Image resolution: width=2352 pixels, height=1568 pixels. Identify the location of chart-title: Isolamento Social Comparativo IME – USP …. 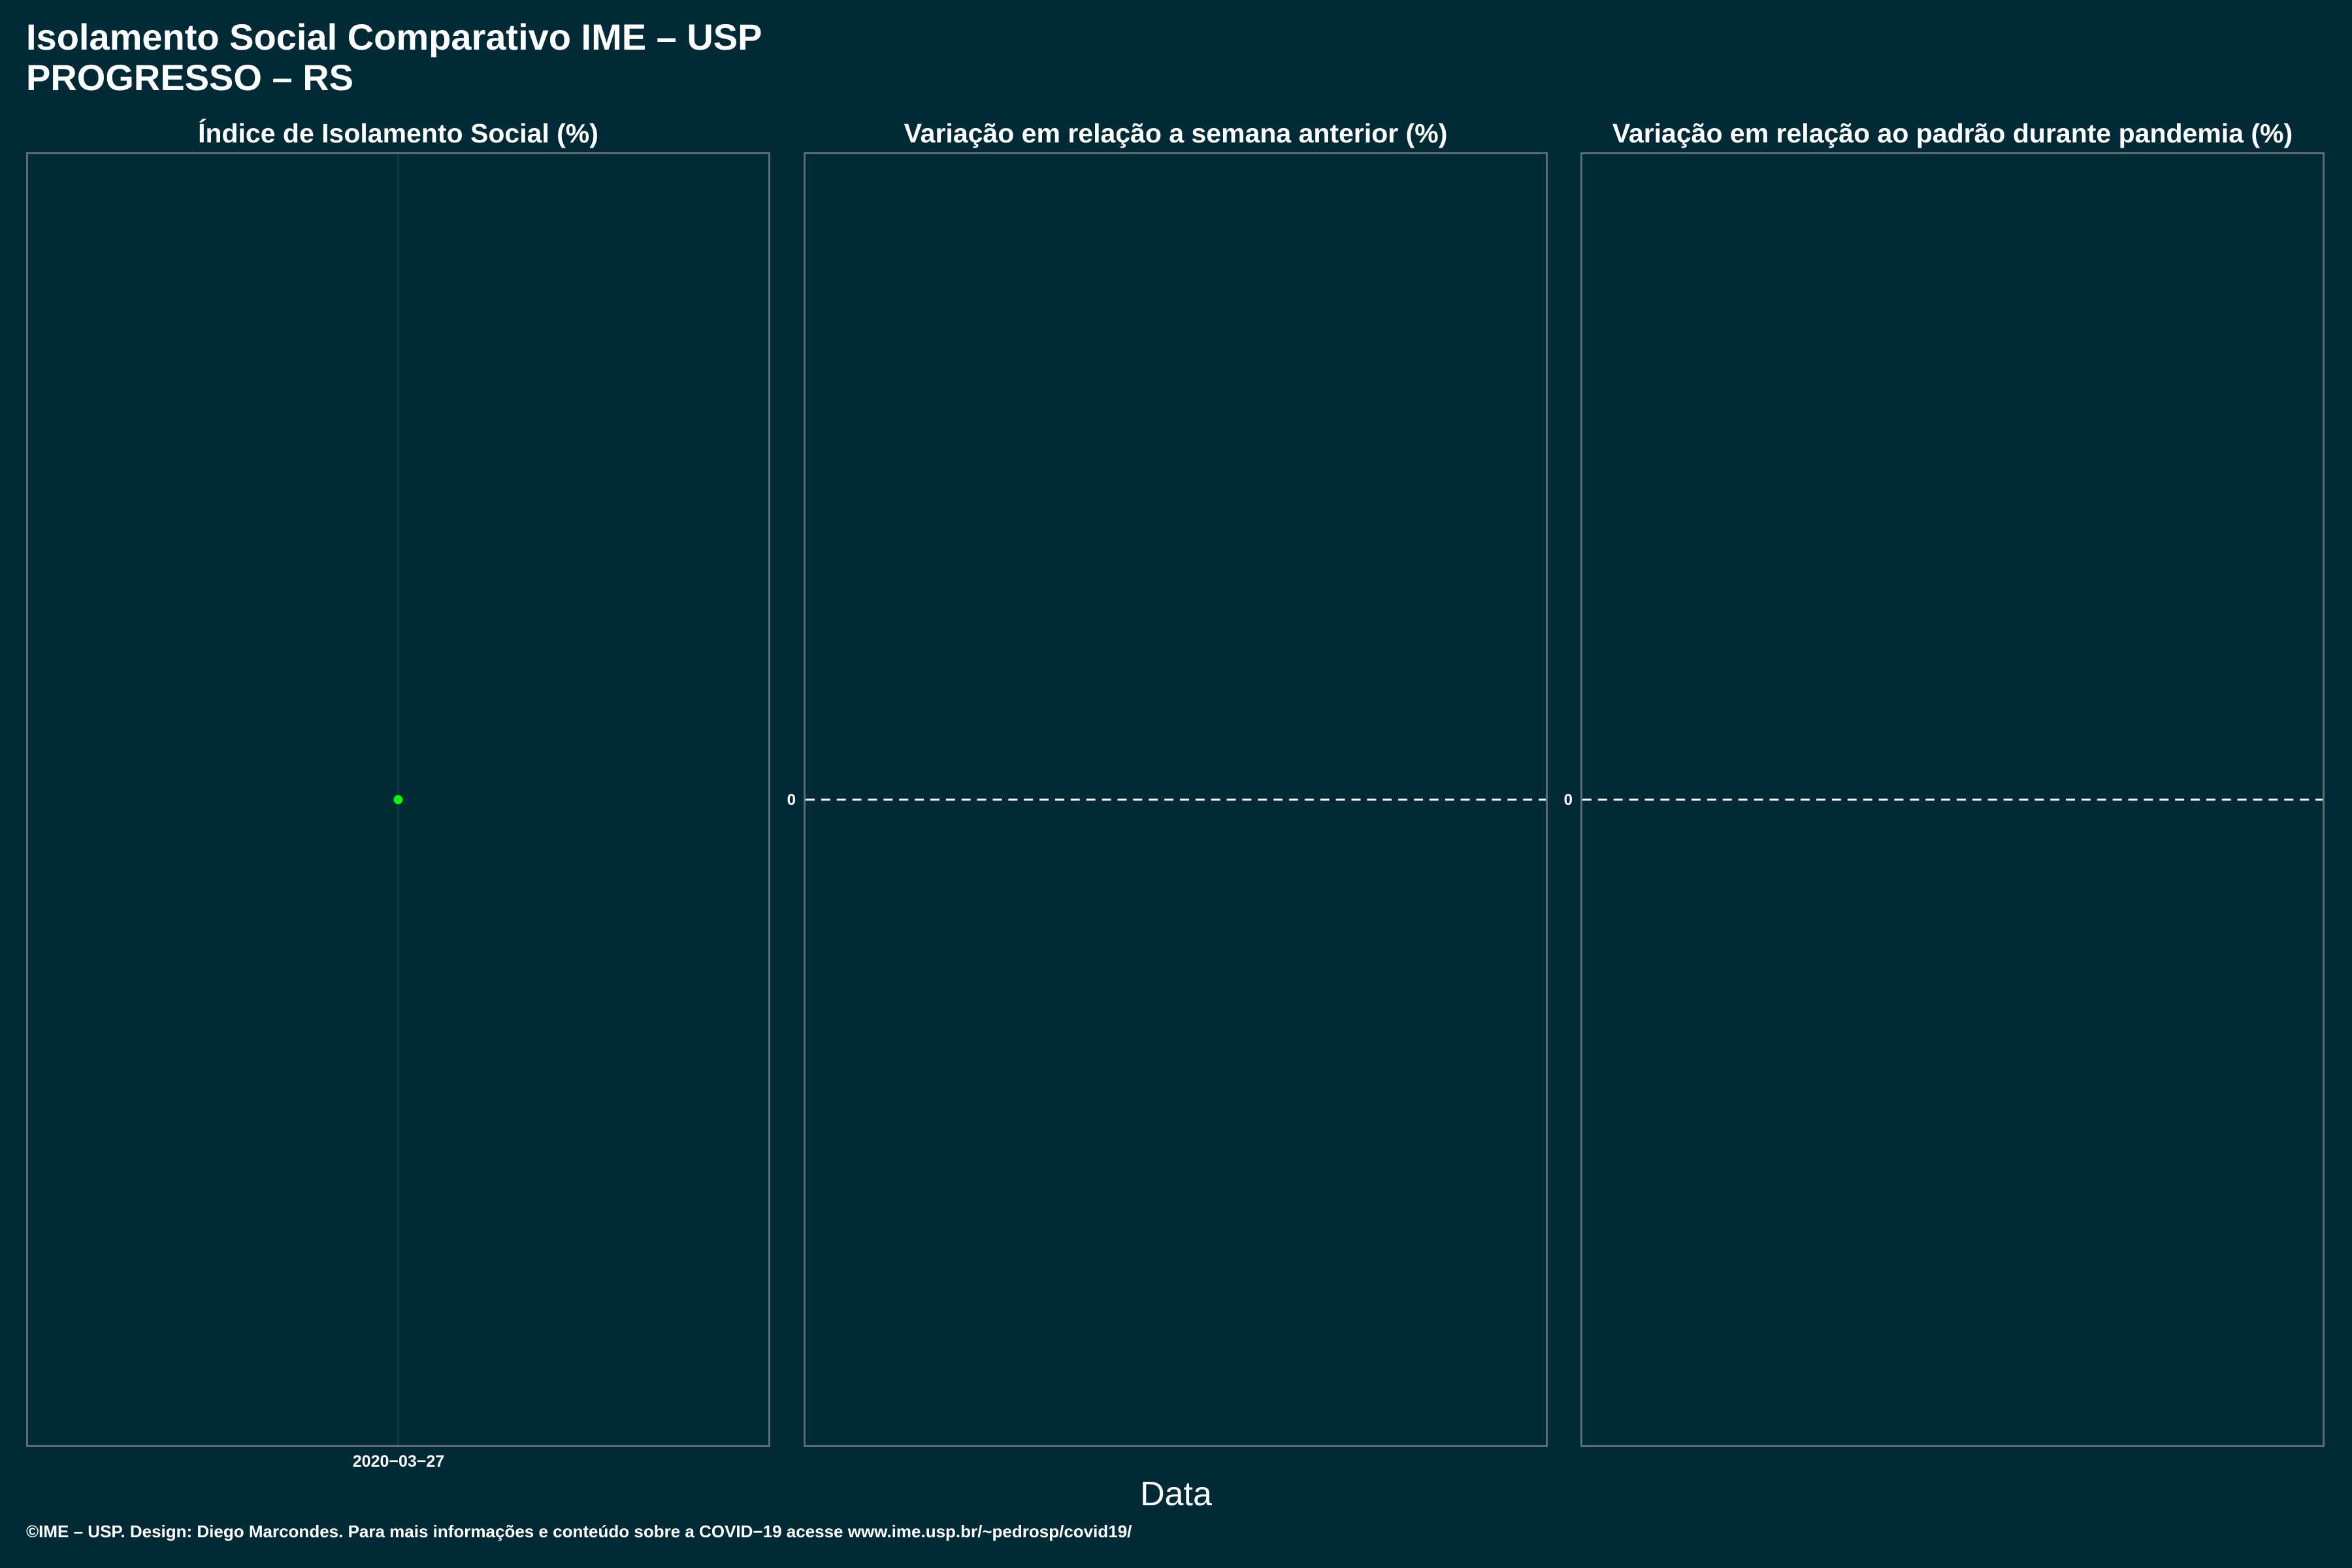
(394, 57).